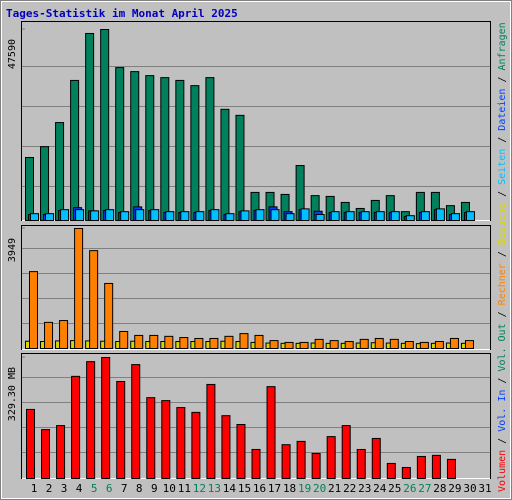 This screenshot has width=512, height=500. I want to click on x-tick-label: 25, so click(394, 488).